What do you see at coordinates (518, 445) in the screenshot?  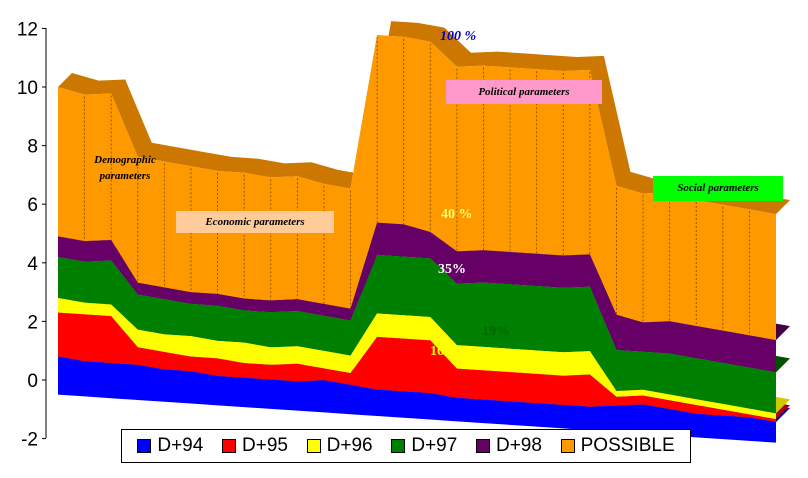 I see `legend-label: D+98` at bounding box center [518, 445].